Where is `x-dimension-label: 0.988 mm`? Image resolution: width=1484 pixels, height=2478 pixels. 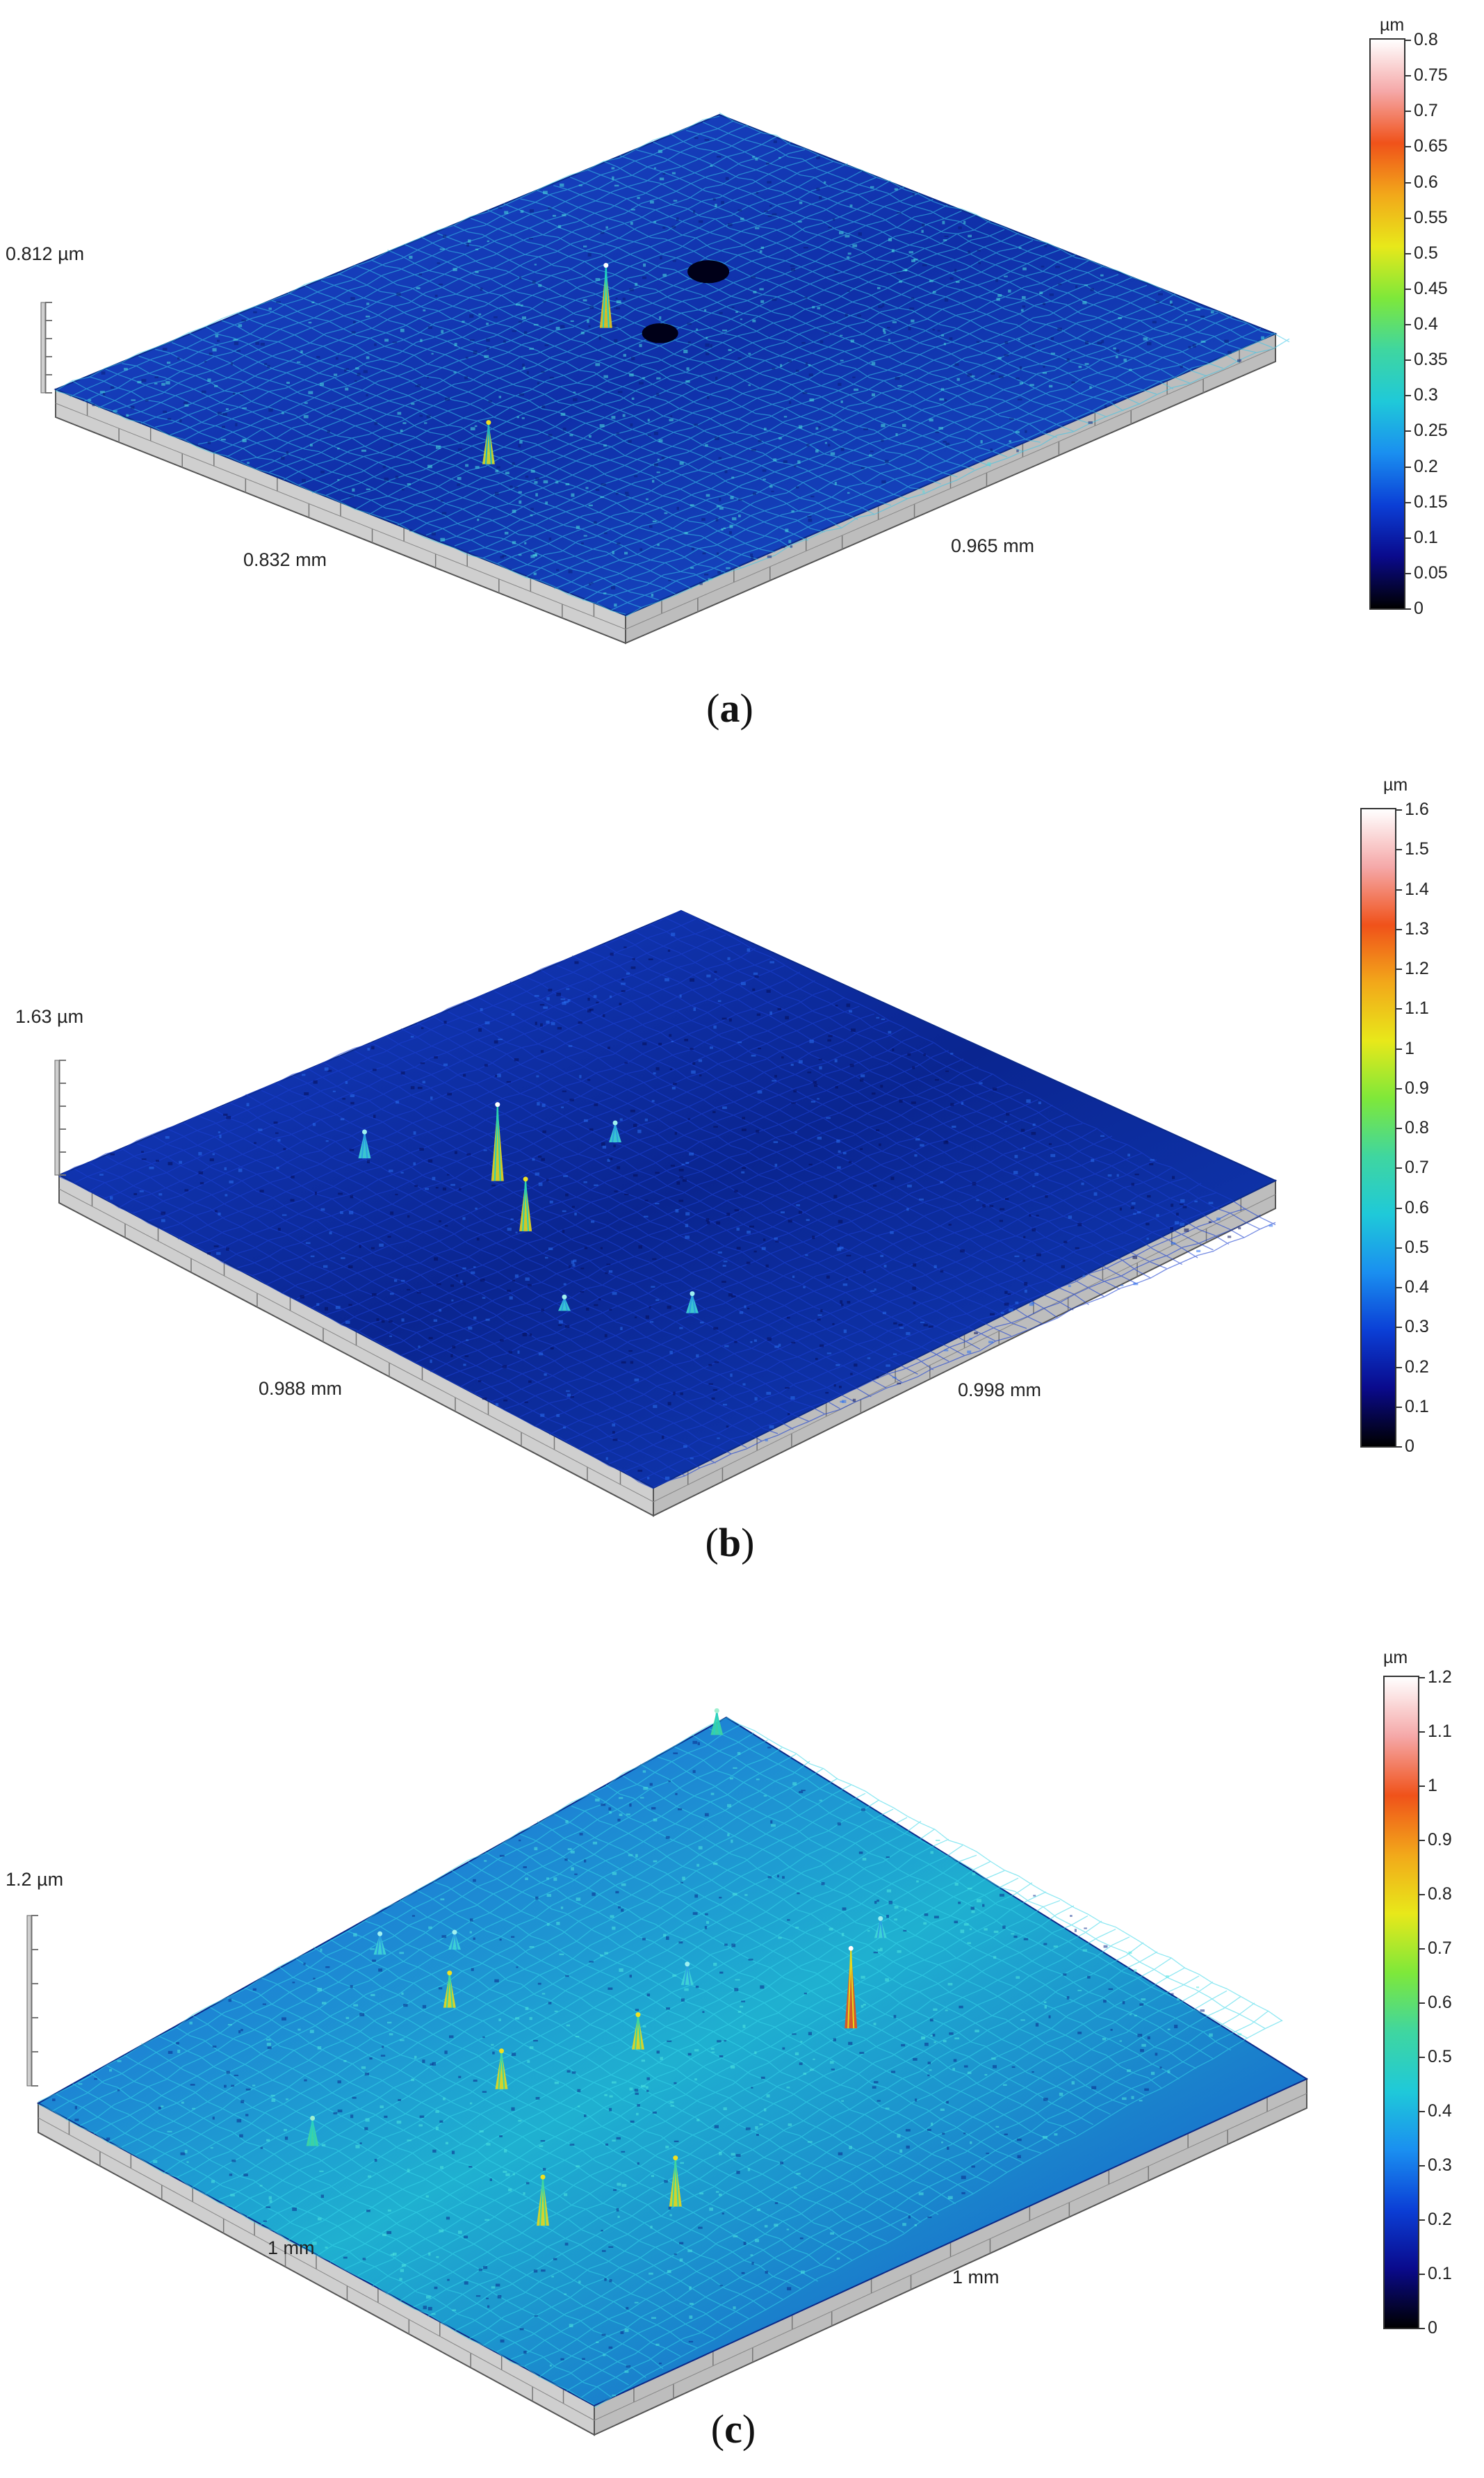
x-dimension-label: 0.988 mm is located at coordinates (301, 1388).